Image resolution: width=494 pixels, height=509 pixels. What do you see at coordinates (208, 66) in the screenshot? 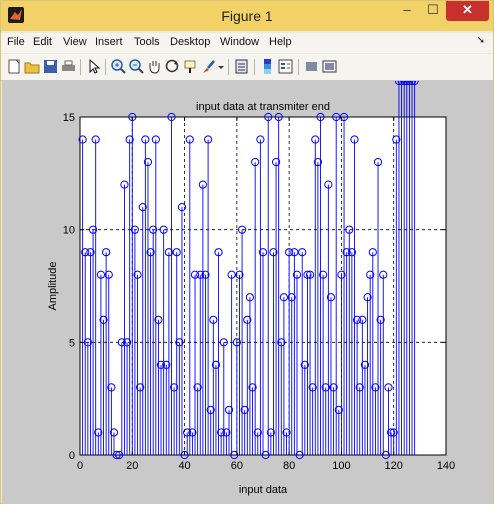
I see `brush-icon` at bounding box center [208, 66].